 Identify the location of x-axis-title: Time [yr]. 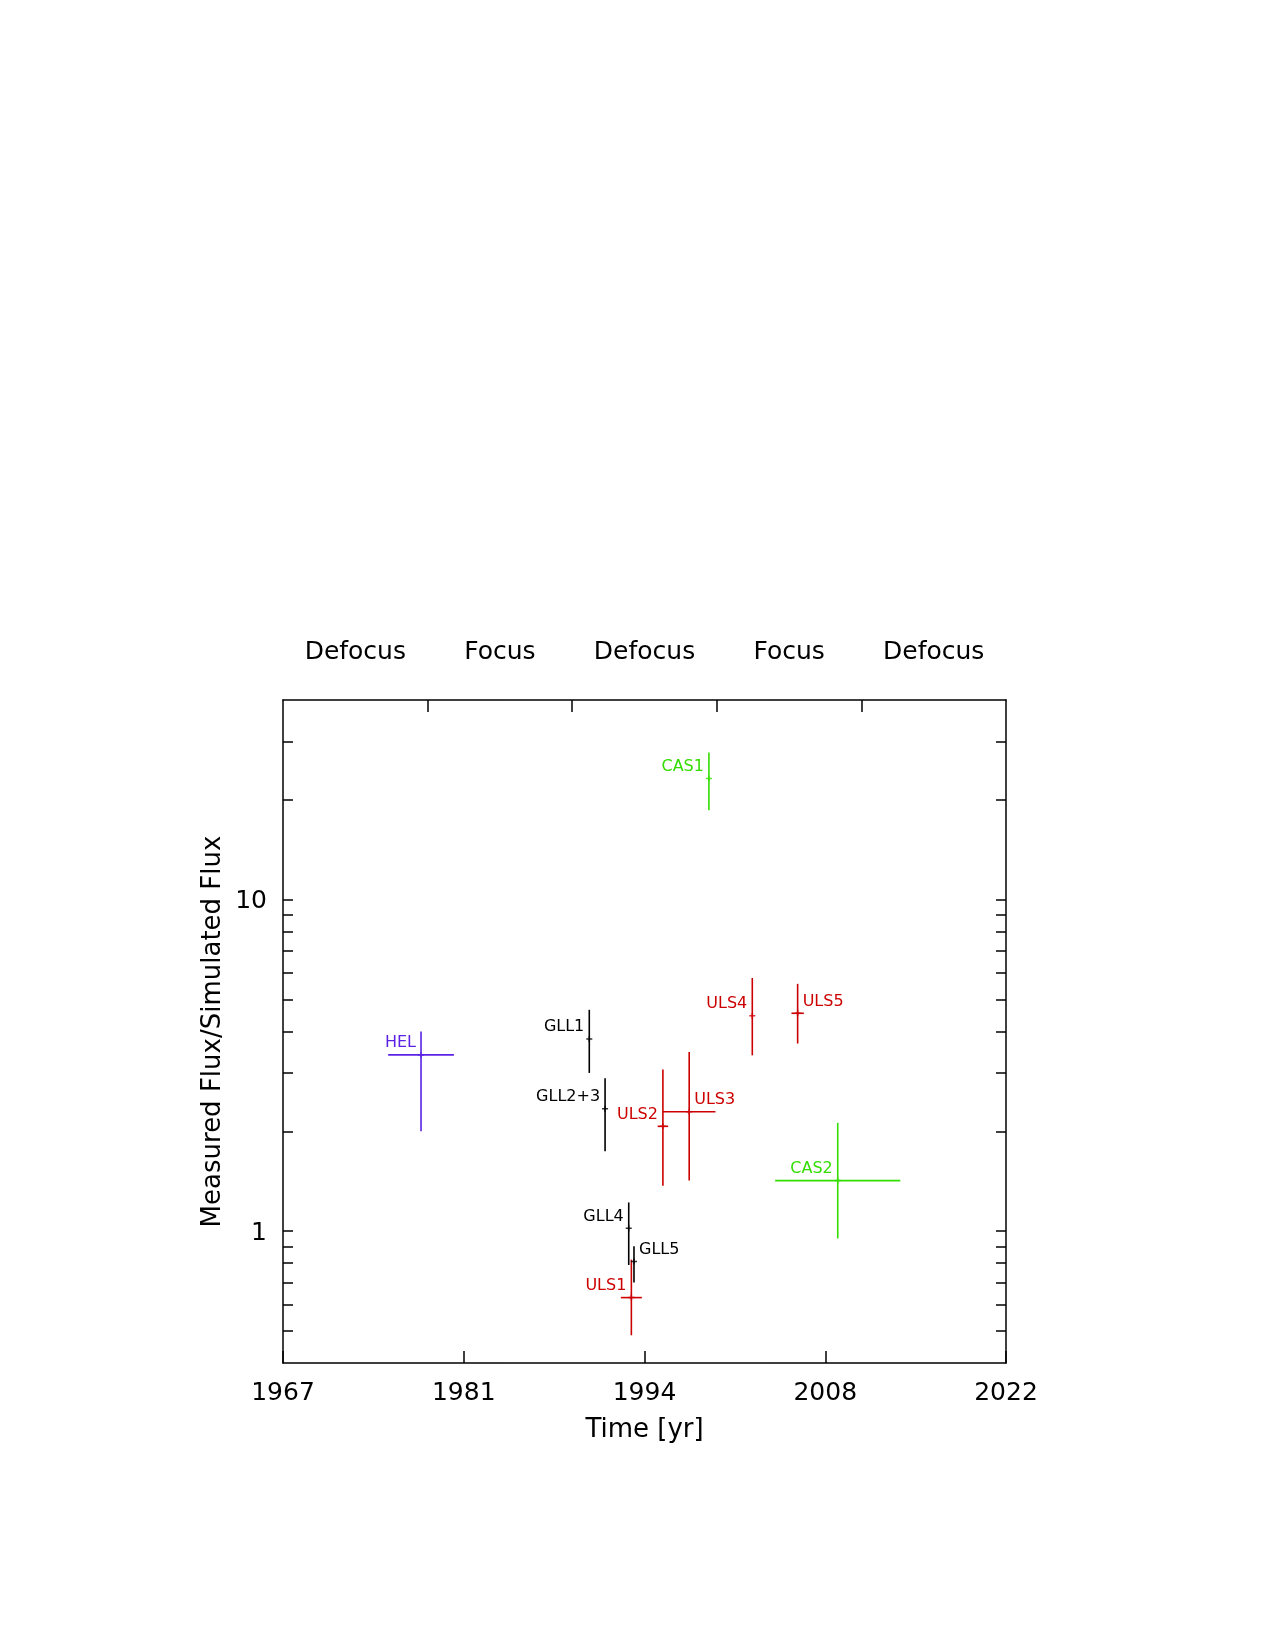
(644, 1428).